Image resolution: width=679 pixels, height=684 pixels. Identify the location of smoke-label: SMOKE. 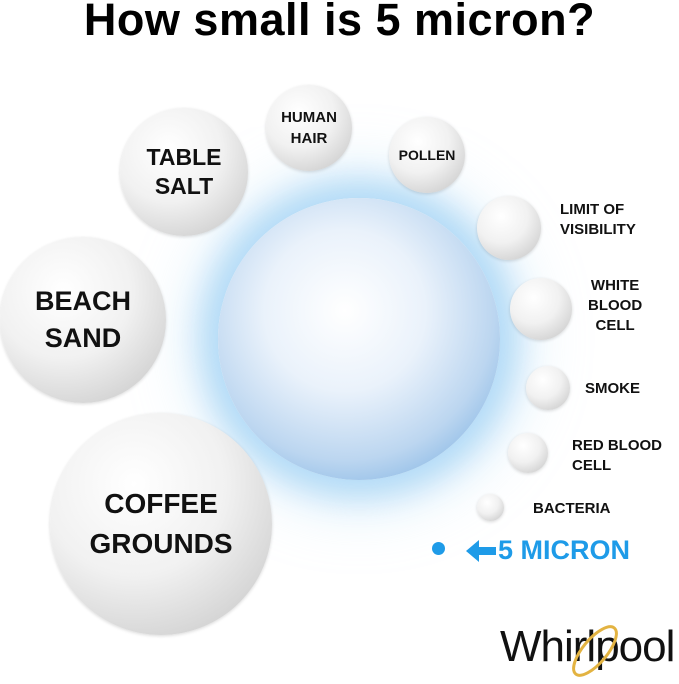
(613, 388).